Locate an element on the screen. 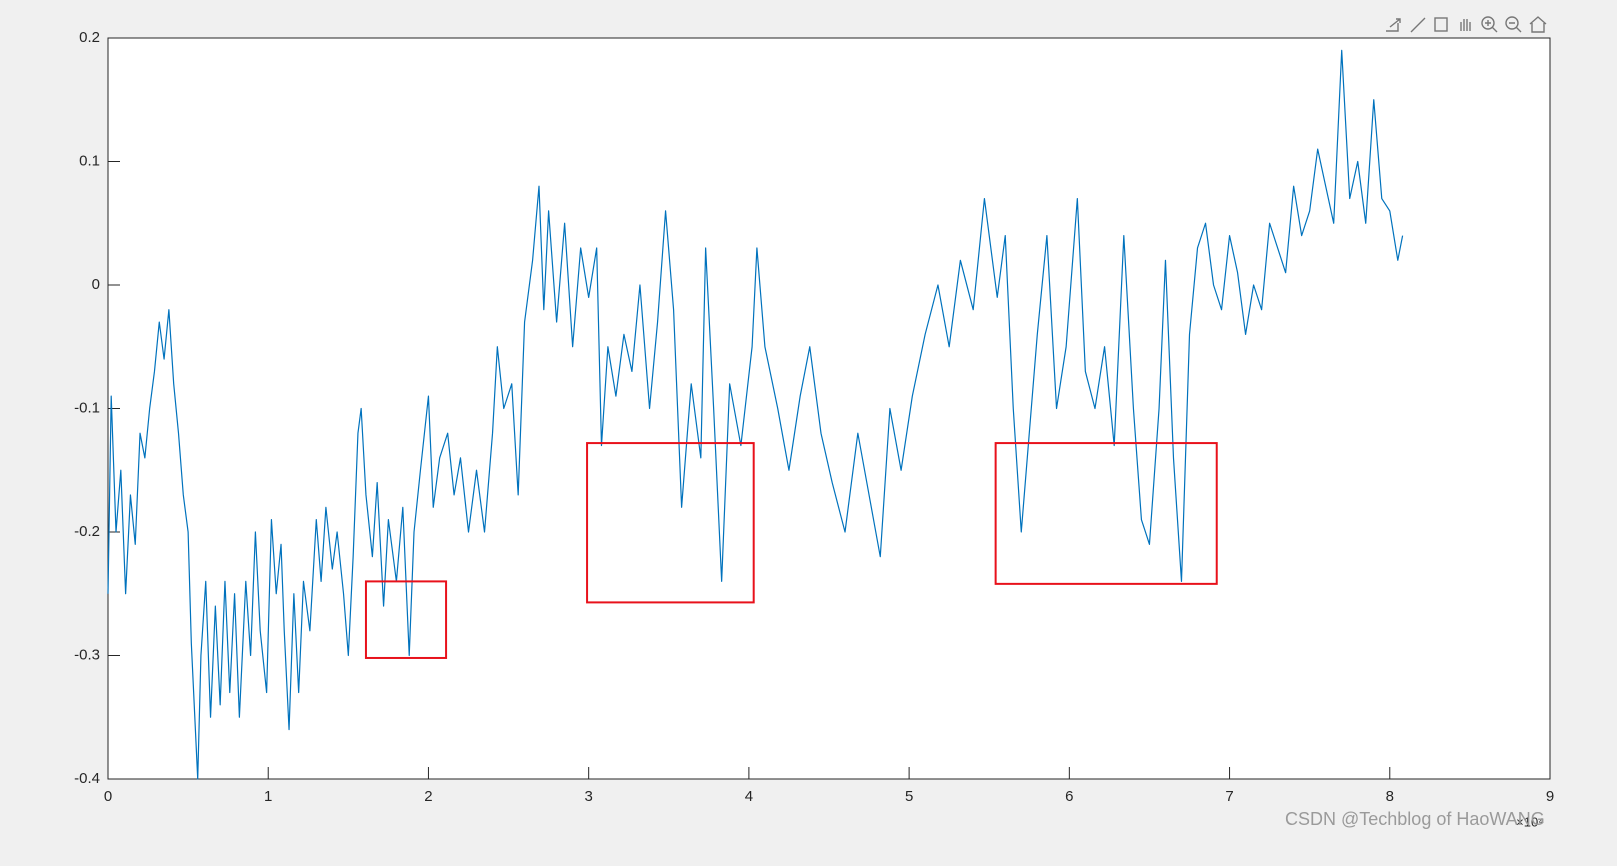  x-tick-label: 4 is located at coordinates (749, 796).